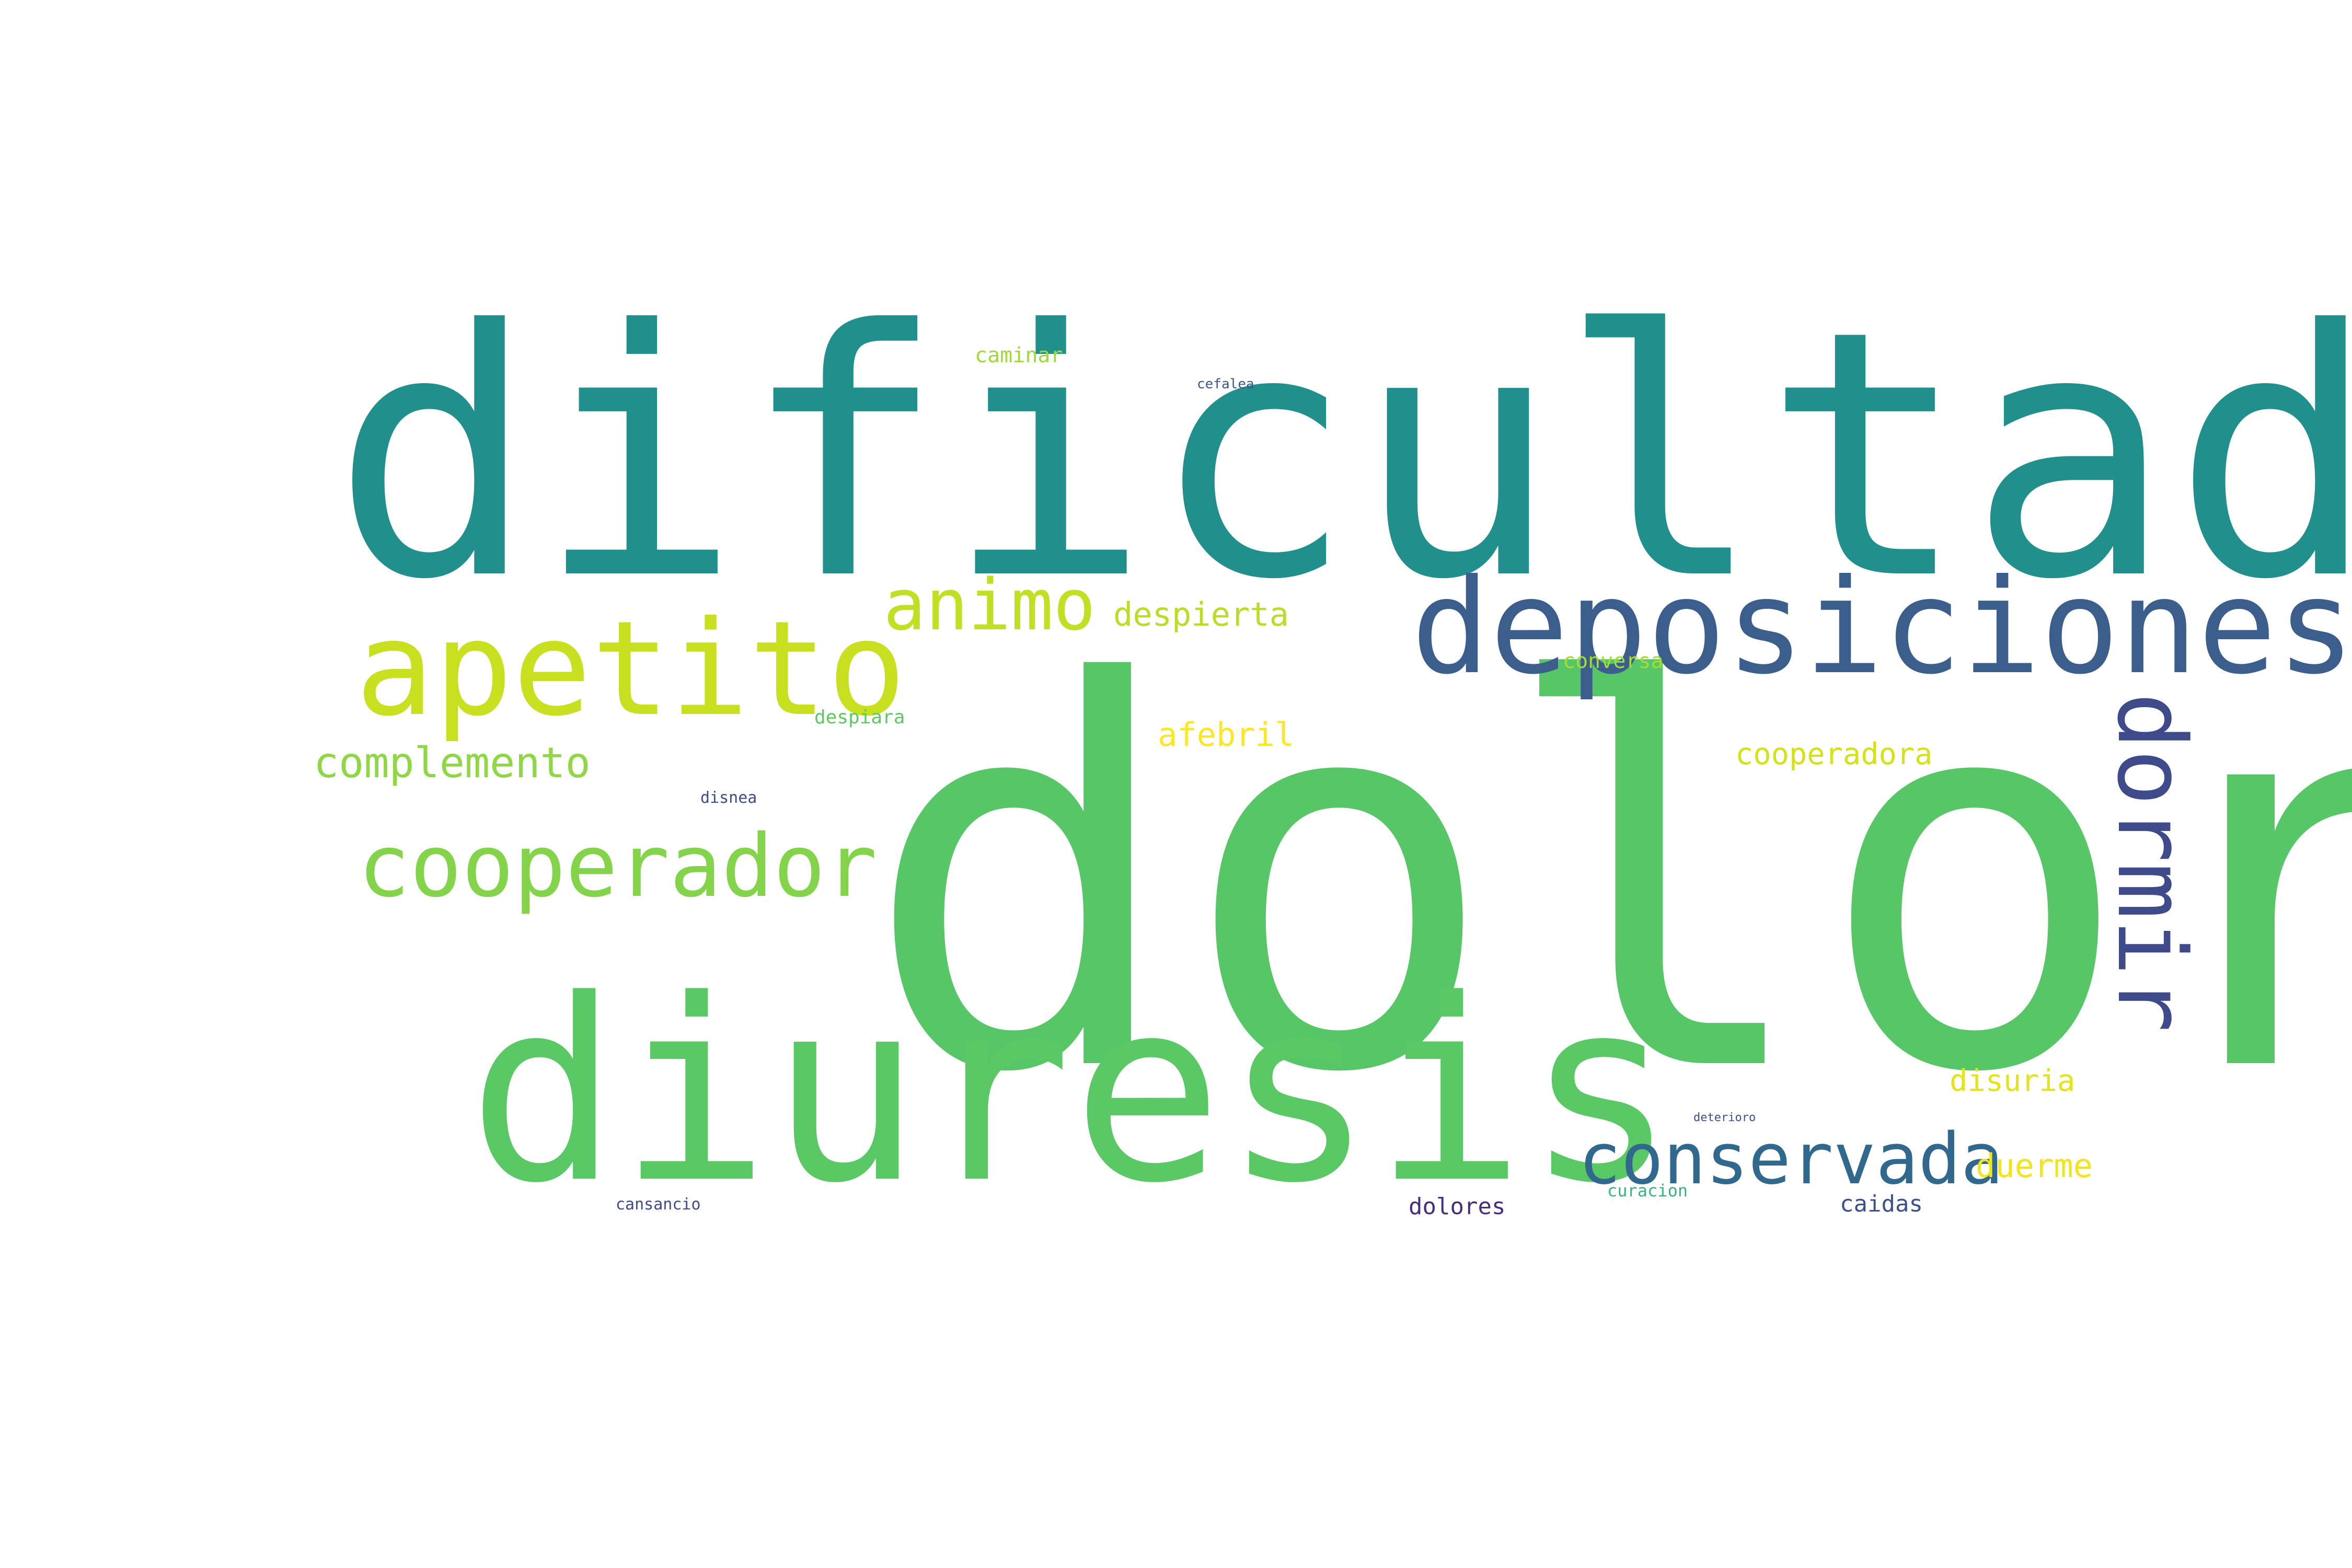 This screenshot has width=2352, height=1568. What do you see at coordinates (1834, 754) in the screenshot?
I see `word-cooperadora: cooperadora` at bounding box center [1834, 754].